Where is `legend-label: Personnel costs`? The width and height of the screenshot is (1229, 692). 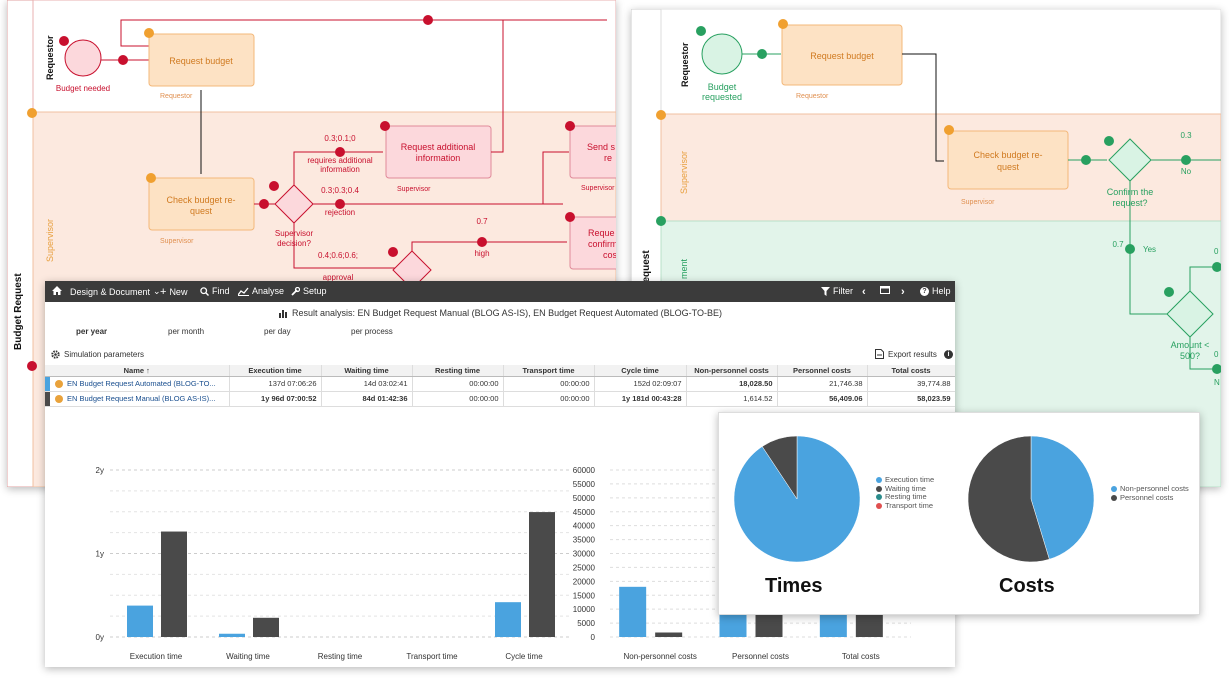
legend-label: Personnel costs is located at coordinates (1147, 497).